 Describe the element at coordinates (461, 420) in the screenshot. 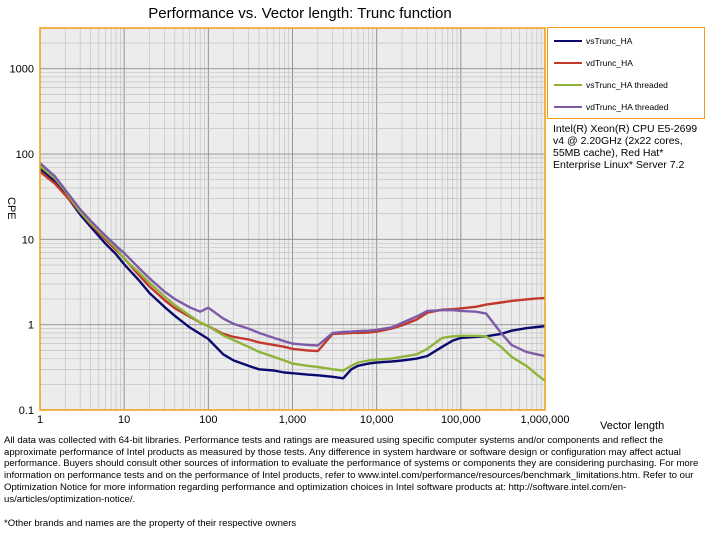

I see `x-tick-label: 100,000` at that location.